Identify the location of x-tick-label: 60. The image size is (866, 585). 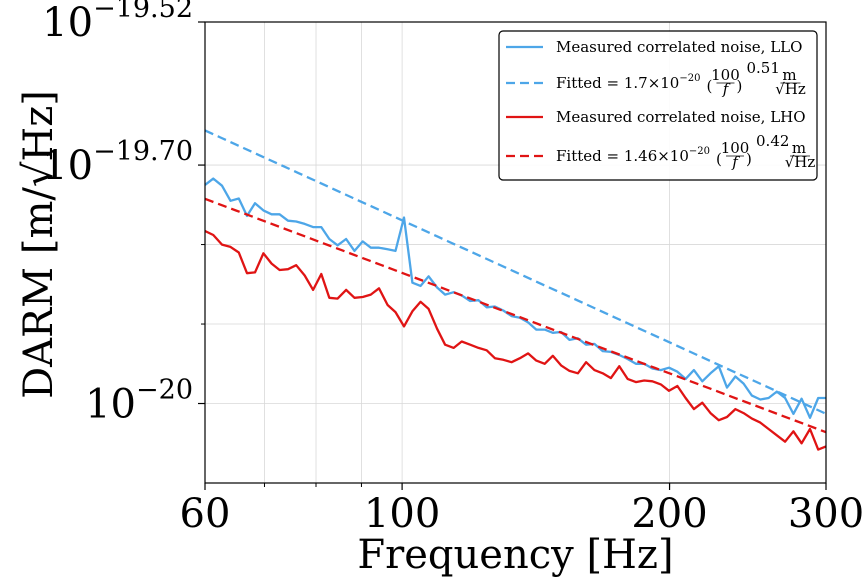
(205, 514).